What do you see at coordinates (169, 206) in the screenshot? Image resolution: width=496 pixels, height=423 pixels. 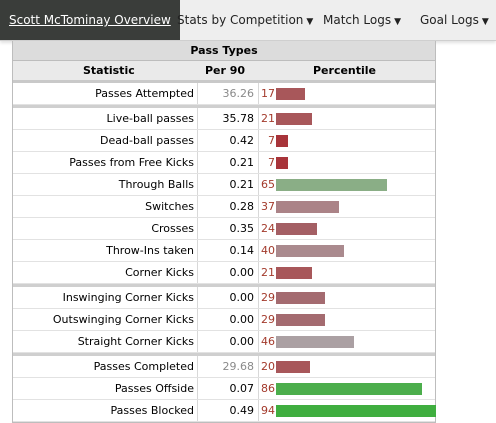 I see `row-statistic: Switches` at bounding box center [169, 206].